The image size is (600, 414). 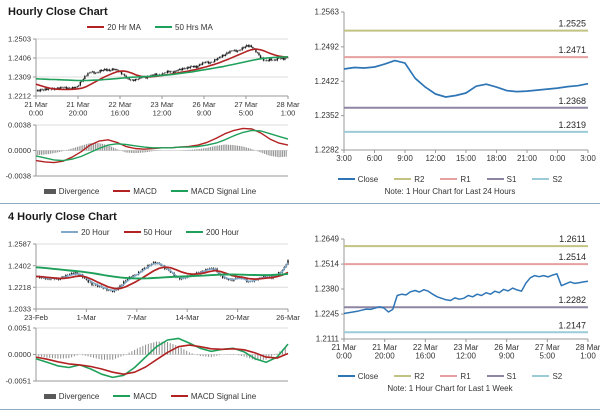 I want to click on svg-text: 16:00, so click(x=425, y=356).